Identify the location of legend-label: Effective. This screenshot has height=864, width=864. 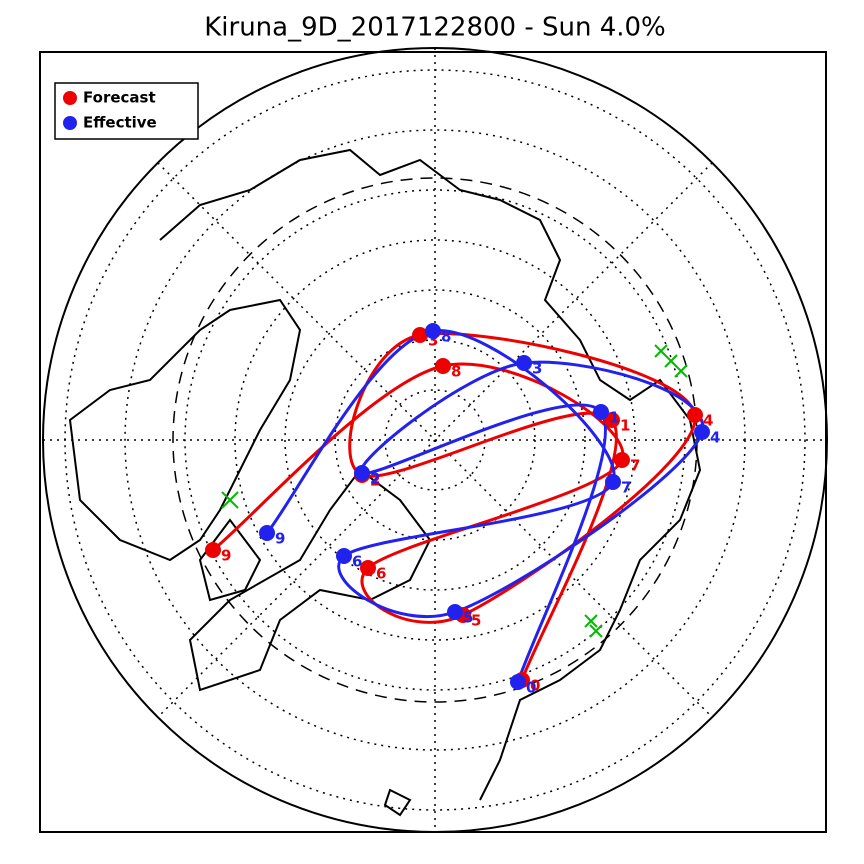
(120, 123).